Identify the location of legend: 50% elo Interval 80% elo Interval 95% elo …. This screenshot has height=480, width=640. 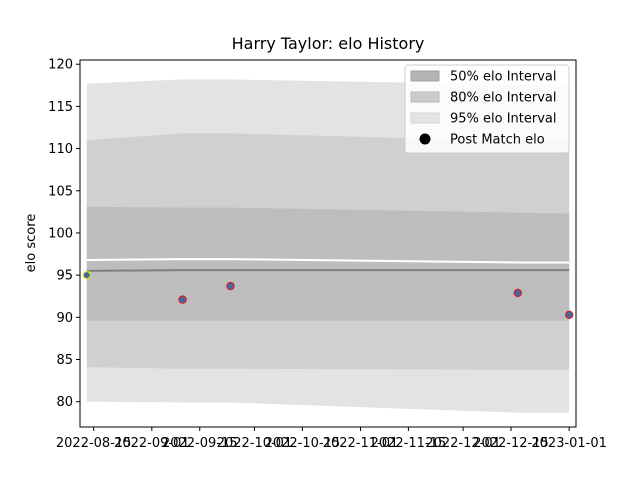
(487, 109).